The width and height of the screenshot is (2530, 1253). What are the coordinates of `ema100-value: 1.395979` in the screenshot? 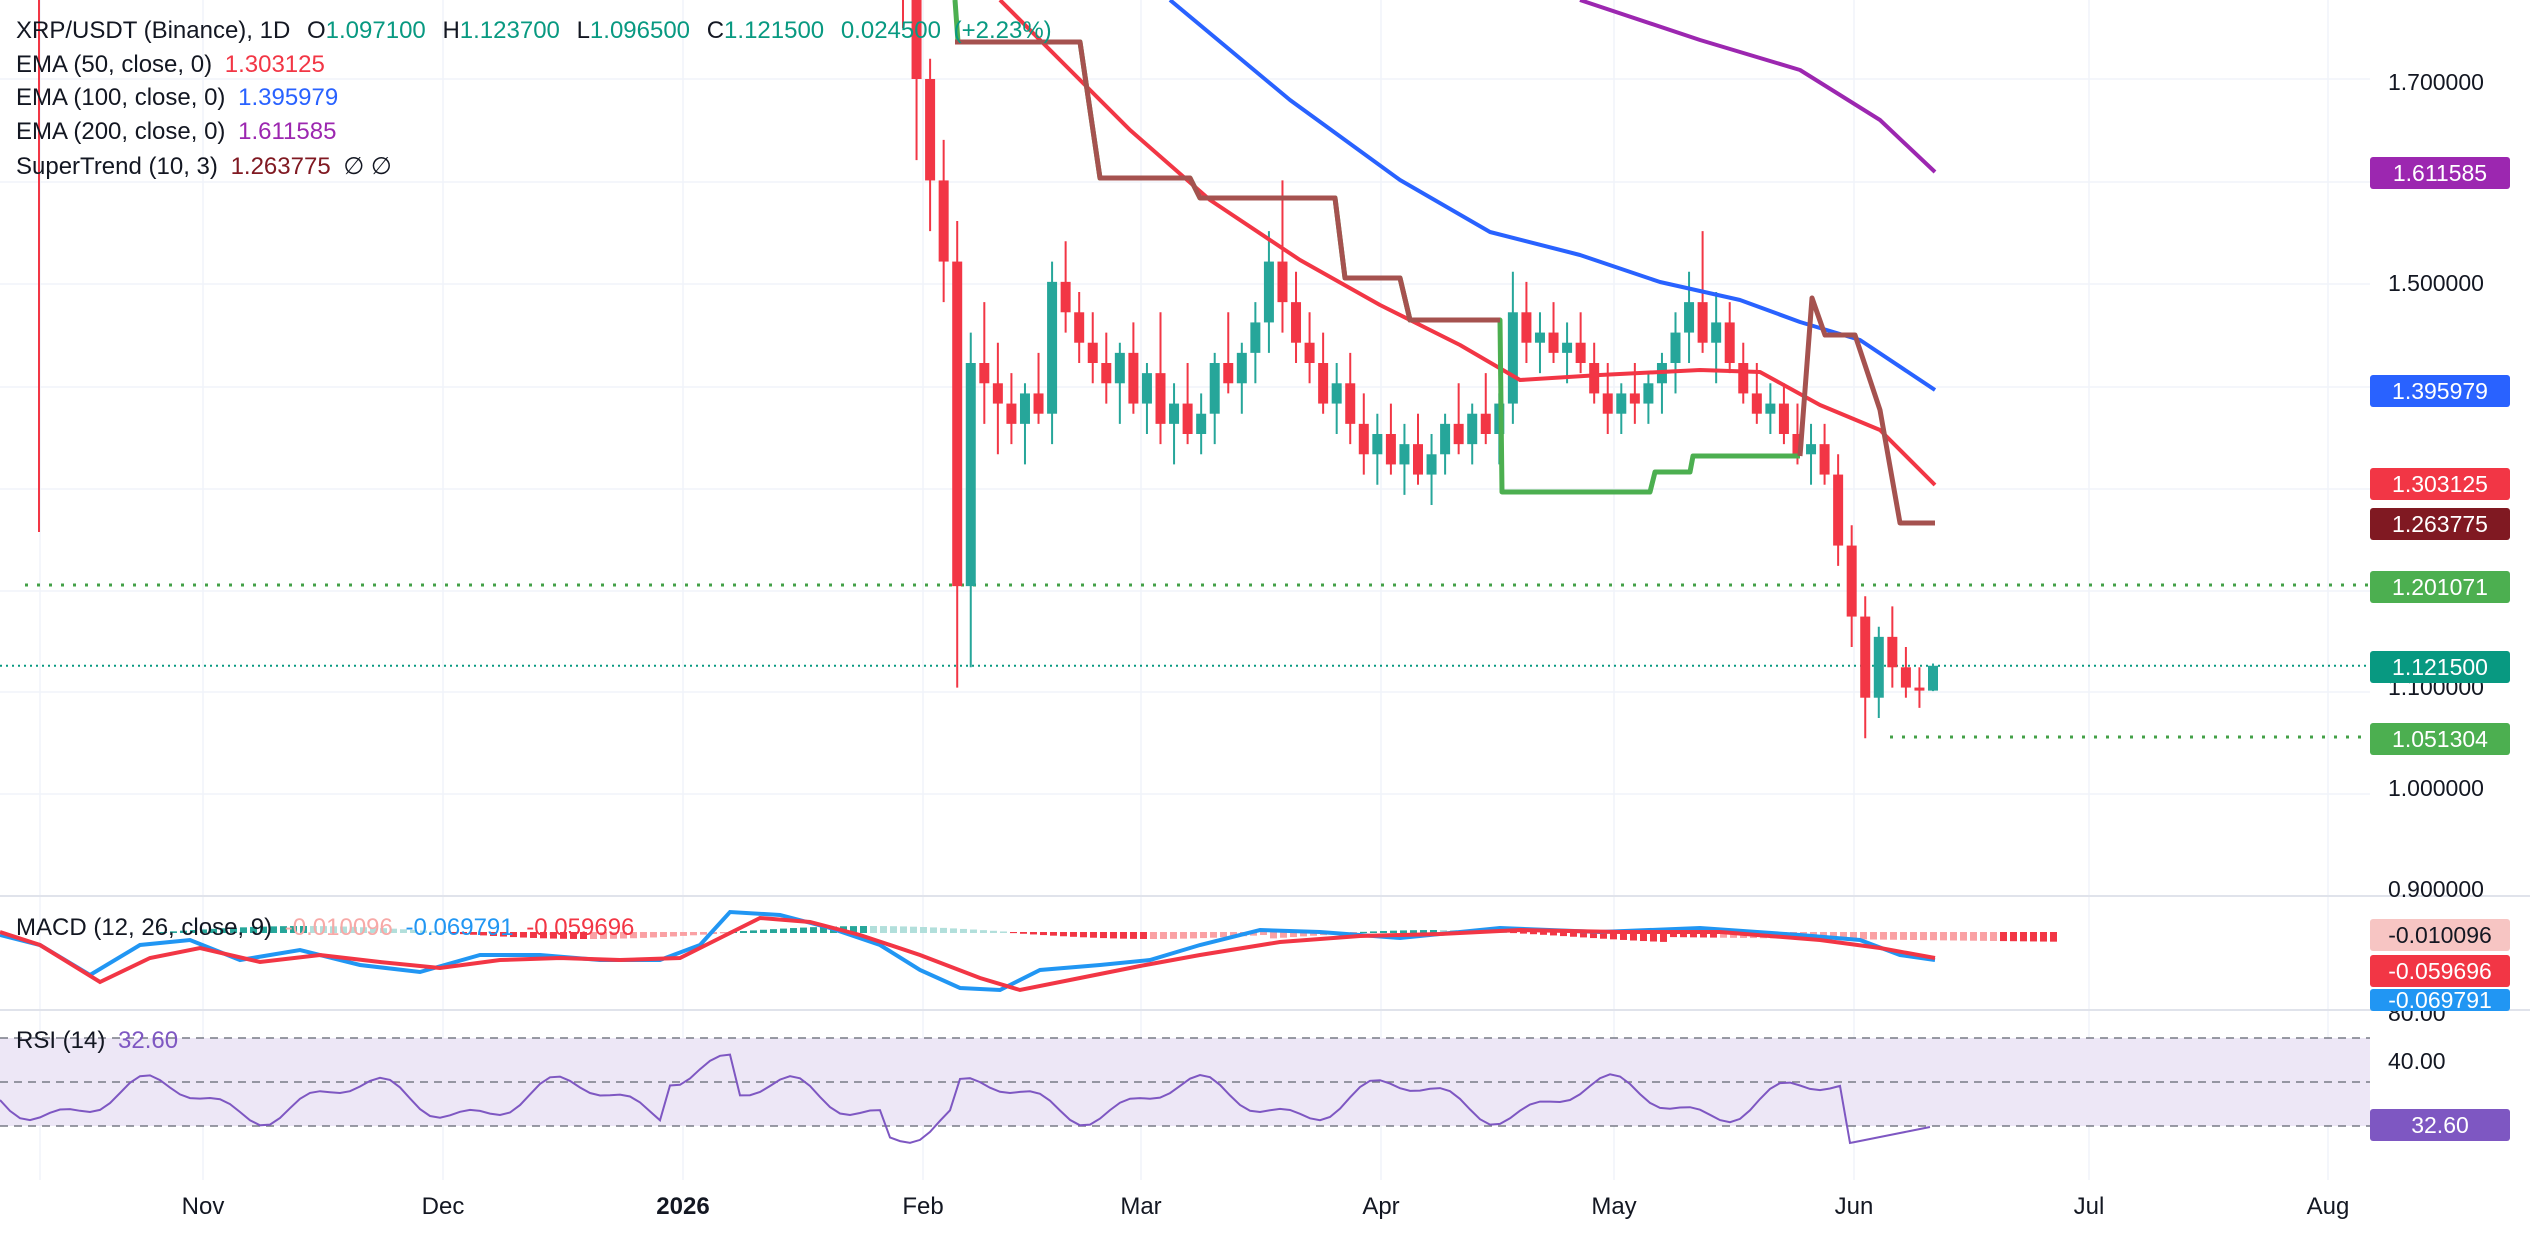 It's located at (288, 97).